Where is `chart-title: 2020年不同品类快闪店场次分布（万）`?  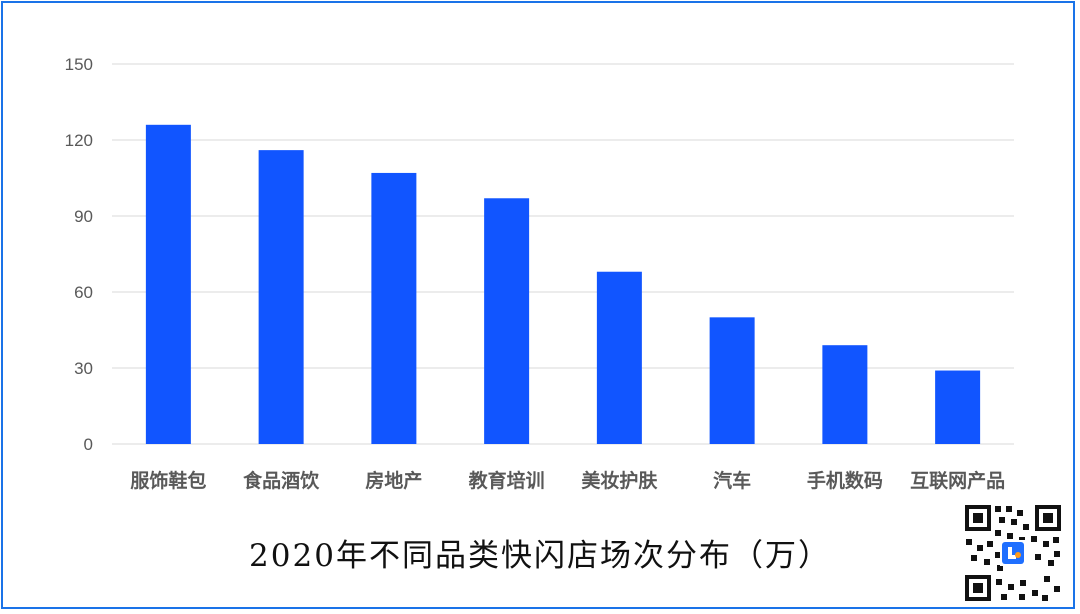 chart-title: 2020年不同品类快闪店场次分布（万） is located at coordinates (540, 556).